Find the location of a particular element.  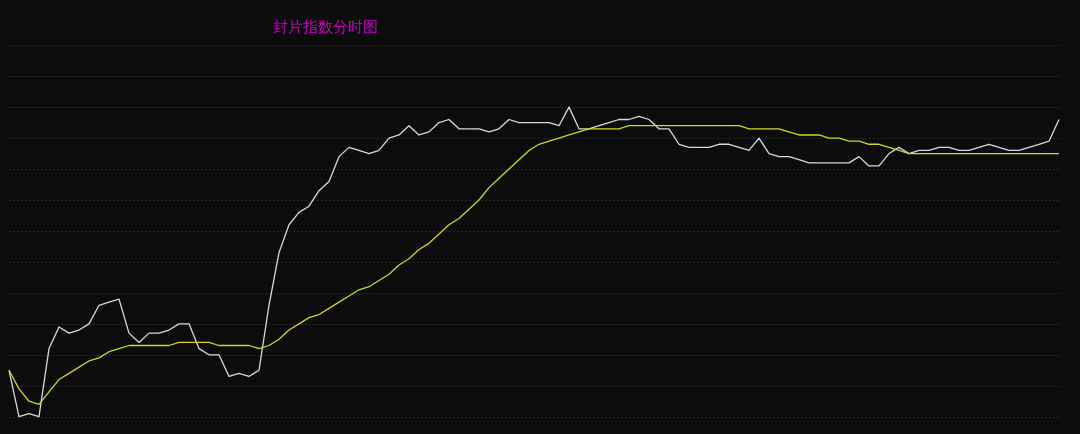

chart-title: 封片指数分时图 is located at coordinates (326, 27).